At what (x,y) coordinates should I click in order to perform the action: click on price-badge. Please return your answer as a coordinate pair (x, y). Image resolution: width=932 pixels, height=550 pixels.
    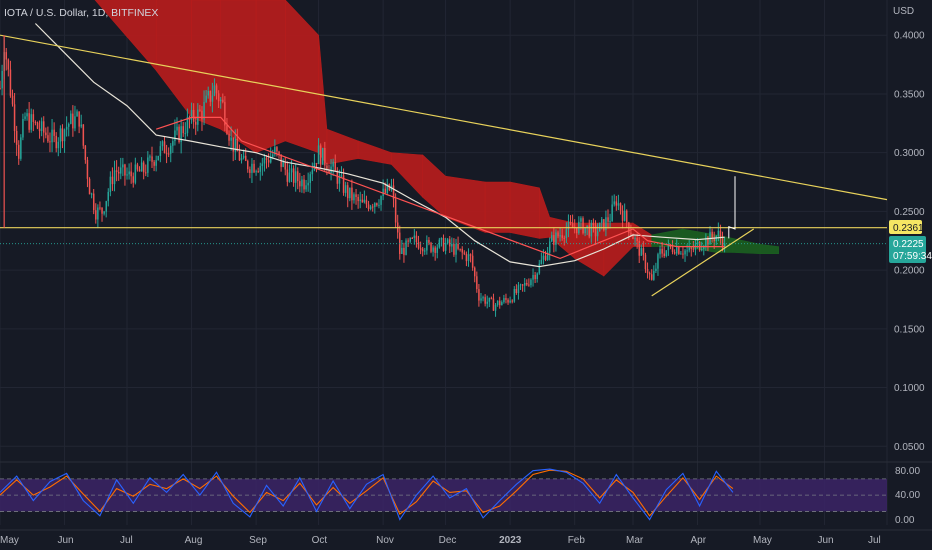
    Looking at the image, I should click on (907, 249).